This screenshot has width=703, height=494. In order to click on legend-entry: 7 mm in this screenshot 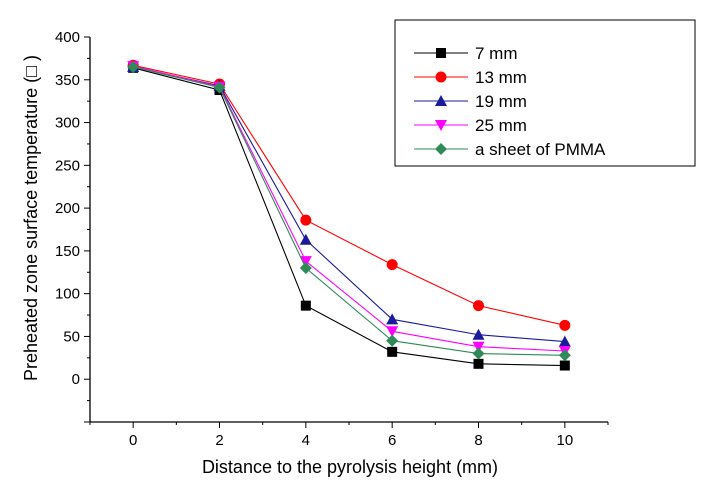, I will do `click(466, 53)`.